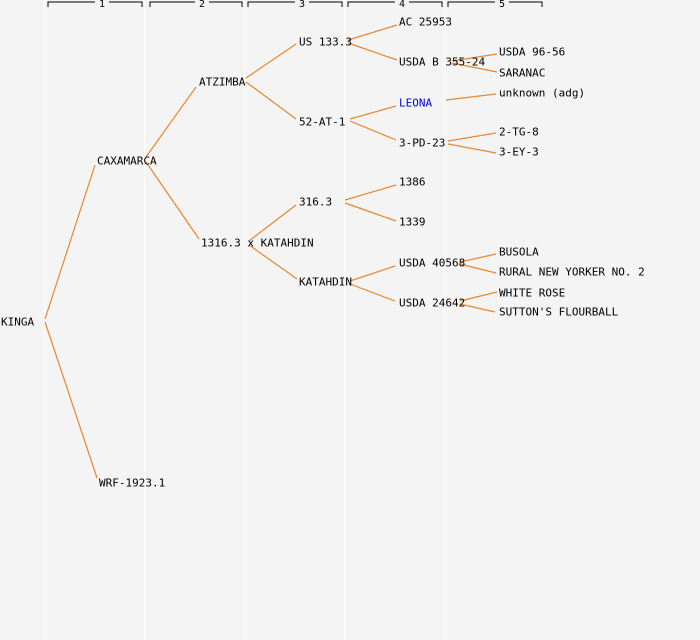 The width and height of the screenshot is (700, 640). What do you see at coordinates (322, 122) in the screenshot?
I see `node-52-at-1: 52-AT-1` at bounding box center [322, 122].